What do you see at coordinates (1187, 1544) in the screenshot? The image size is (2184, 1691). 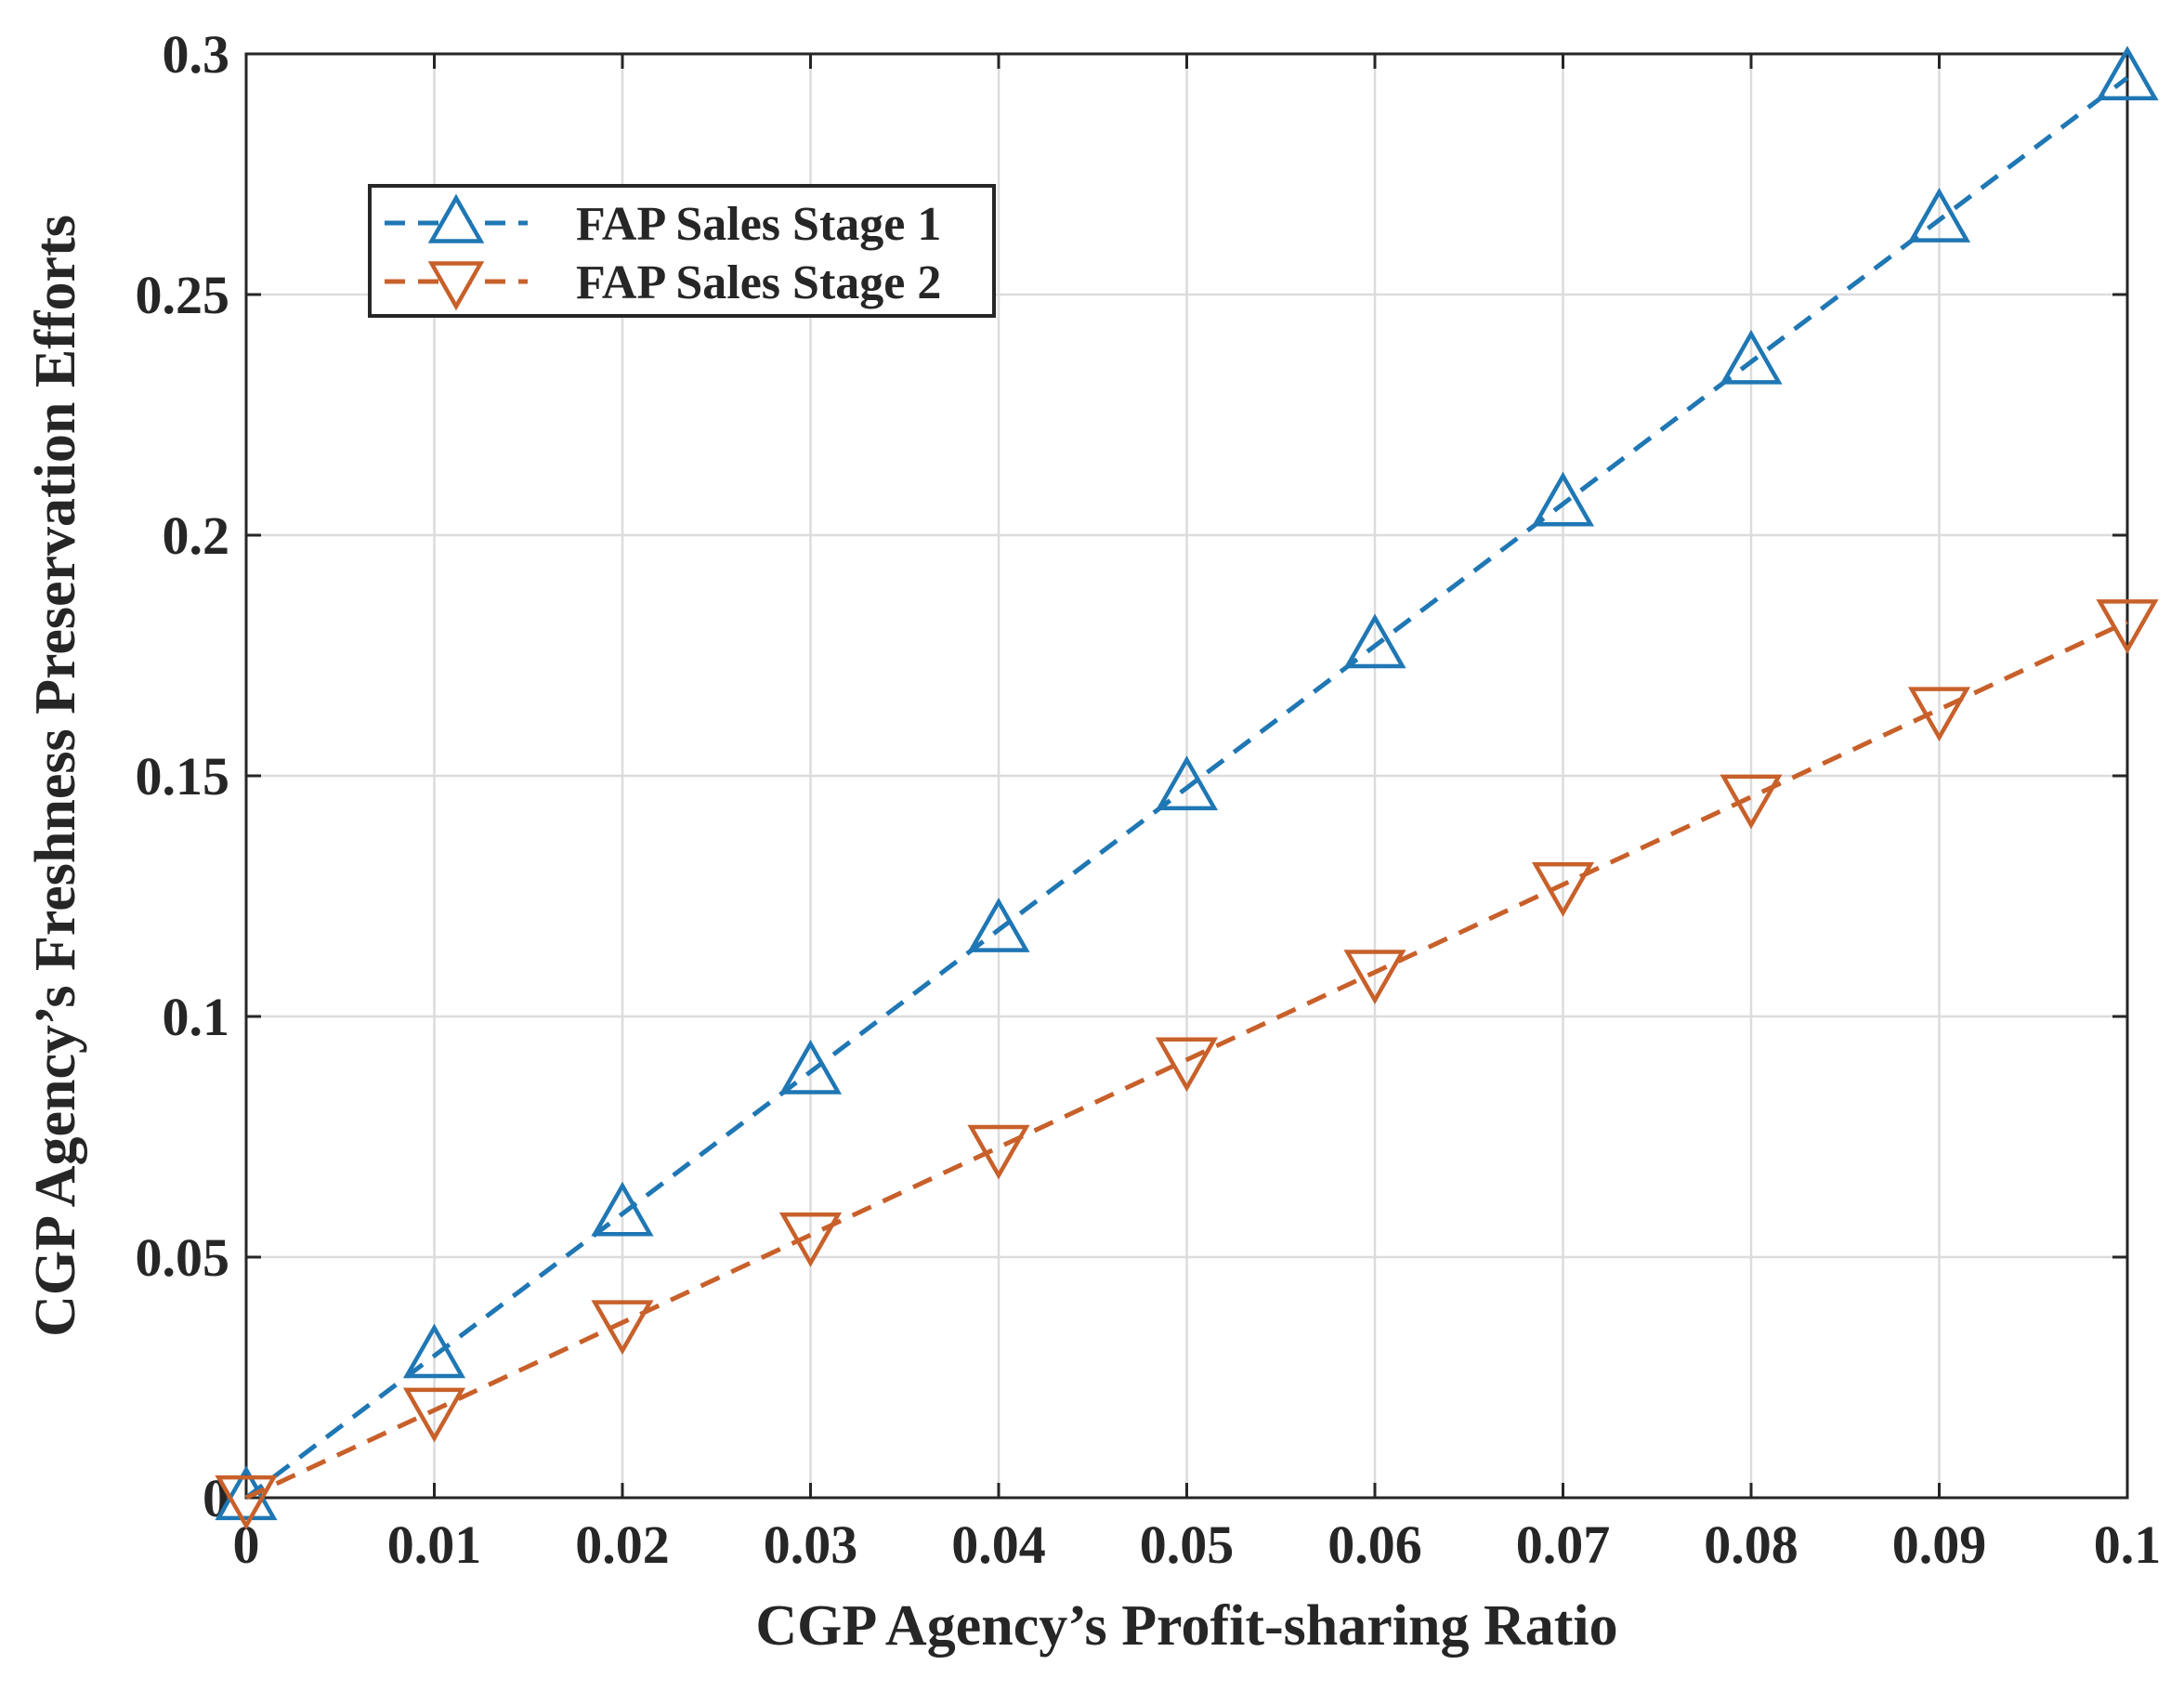 I see `x-tick-label: 0.05` at bounding box center [1187, 1544].